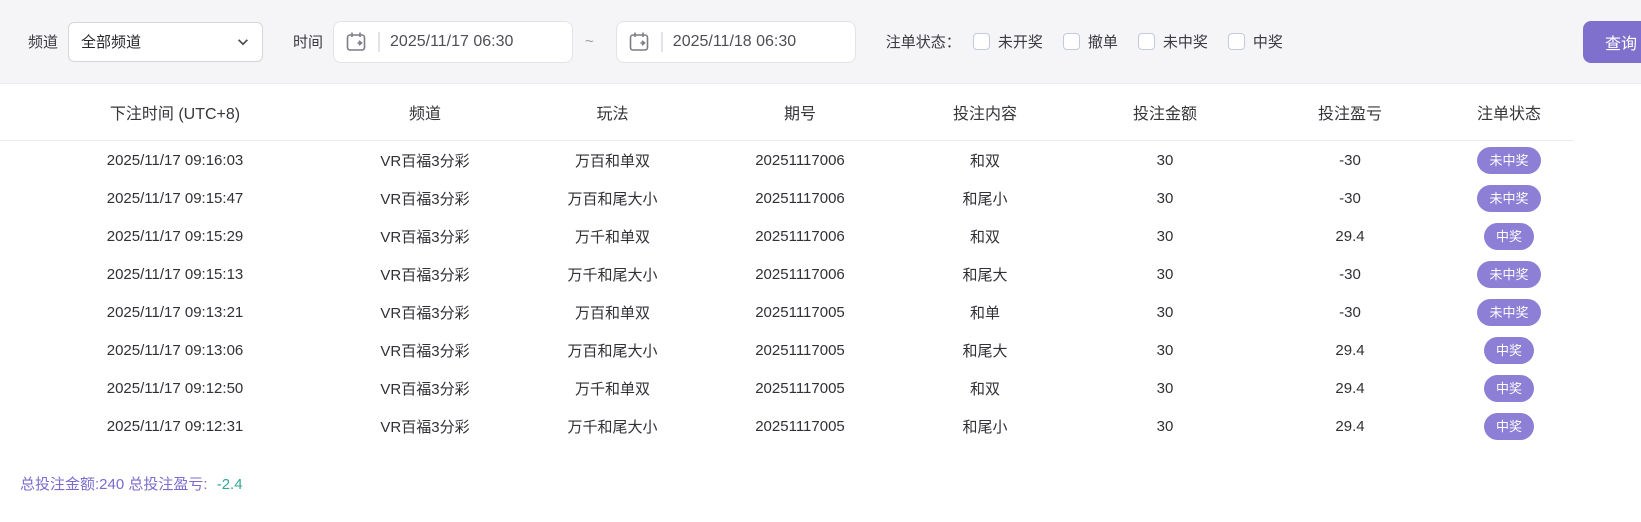 This screenshot has width=1641, height=522. I want to click on checkbox-not-won, so click(1146, 41).